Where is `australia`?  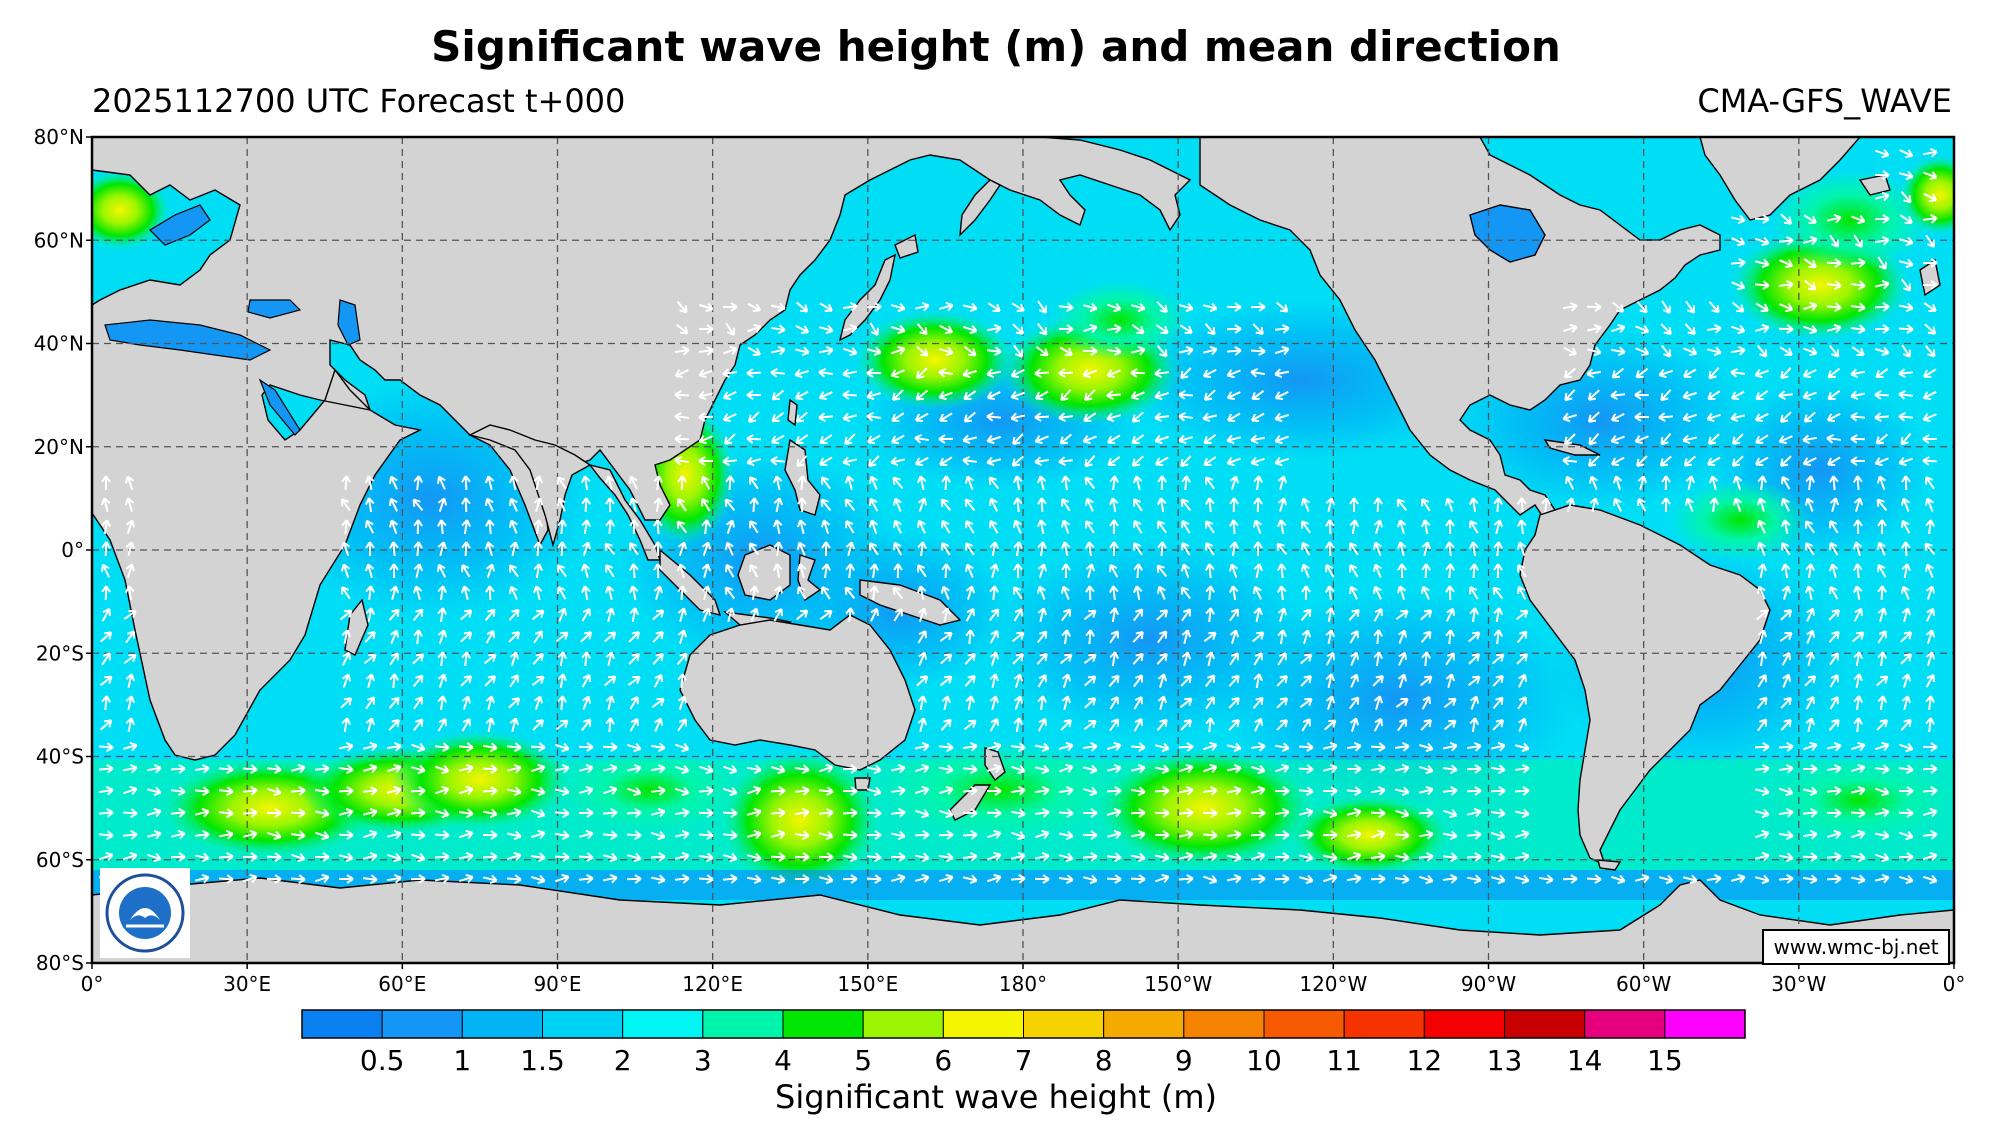 australia is located at coordinates (797, 692).